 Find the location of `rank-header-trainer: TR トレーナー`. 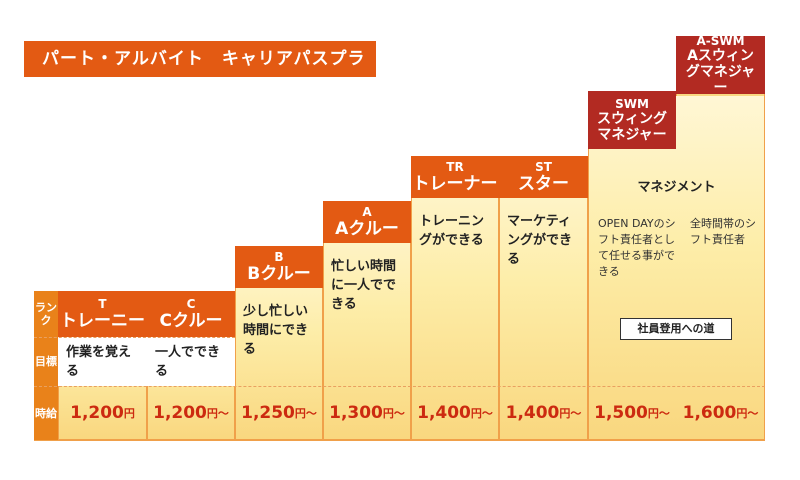

rank-header-trainer: TR トレーナー is located at coordinates (455, 177).